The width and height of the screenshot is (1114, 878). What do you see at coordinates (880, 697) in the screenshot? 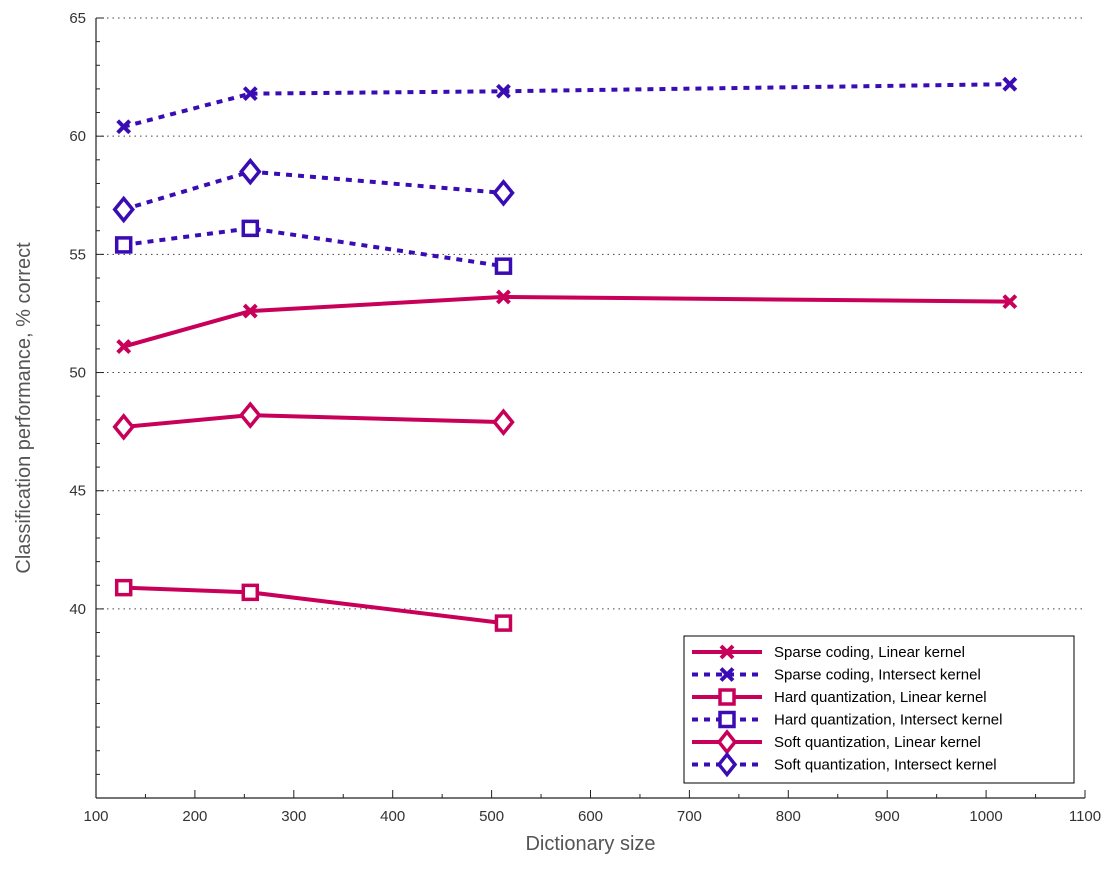
I see `legend-label: Hard quantization, Linear kernel` at bounding box center [880, 697].